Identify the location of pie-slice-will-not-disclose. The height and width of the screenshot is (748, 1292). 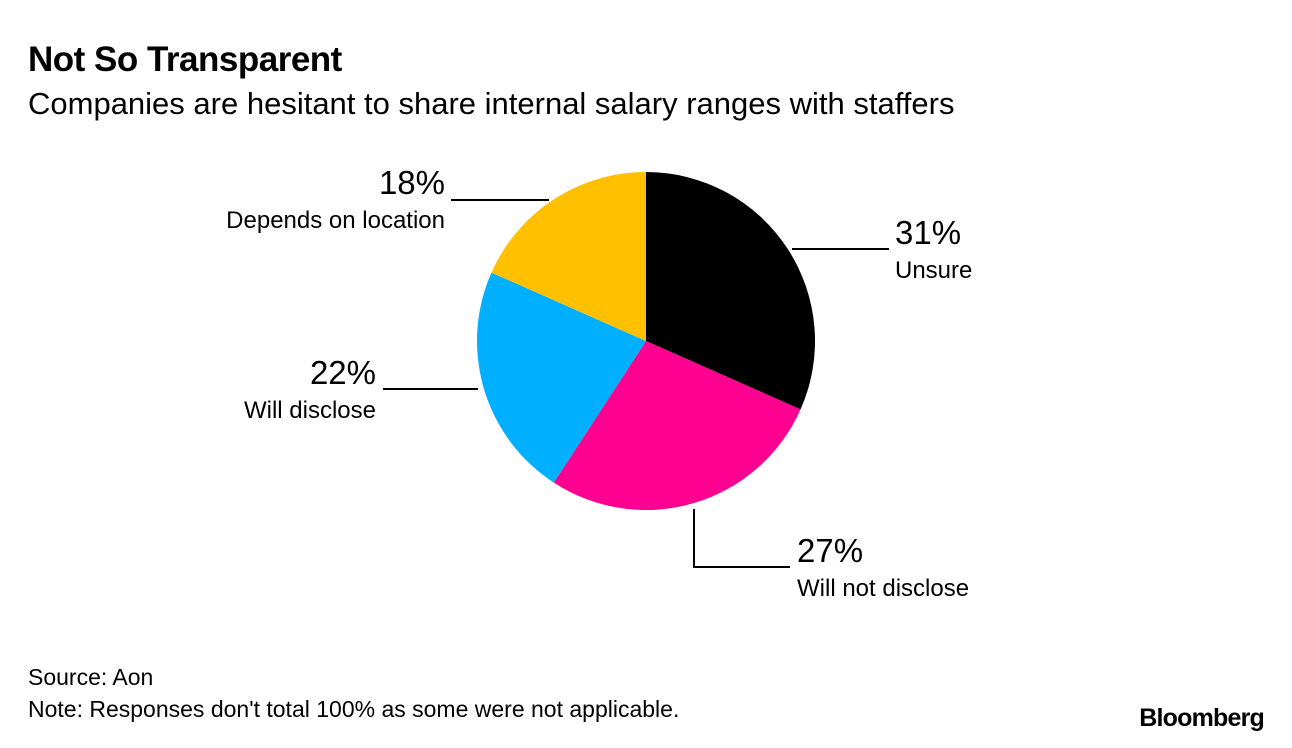
(677, 426).